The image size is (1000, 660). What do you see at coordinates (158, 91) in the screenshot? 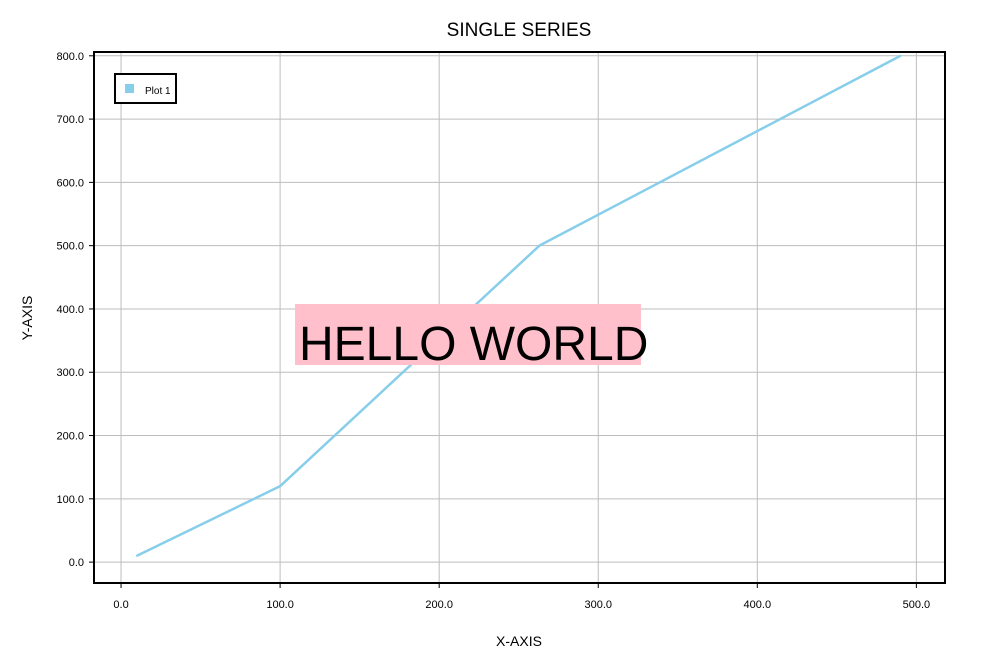
I see `legend-label: Plot 1` at bounding box center [158, 91].